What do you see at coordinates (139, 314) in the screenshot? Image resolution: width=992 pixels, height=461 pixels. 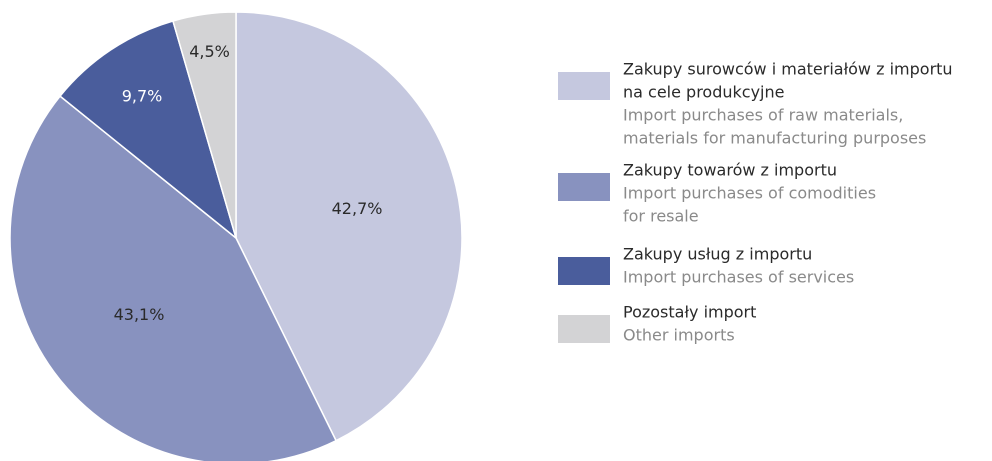 I see `slice-label: 43,1%` at bounding box center [139, 314].